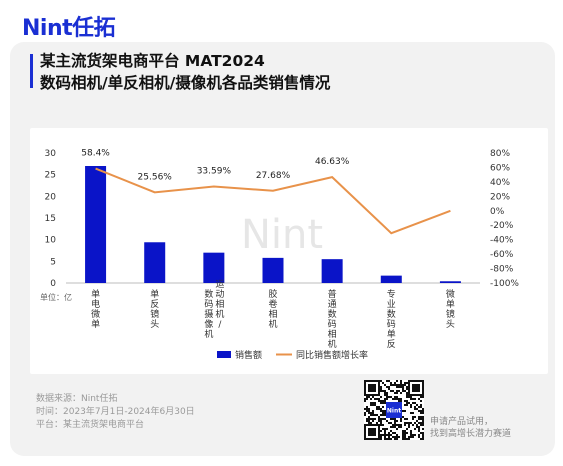 This screenshot has height=466, width=563. I want to click on footer-platform: 平台：某主流货架电商平台, so click(90, 425).